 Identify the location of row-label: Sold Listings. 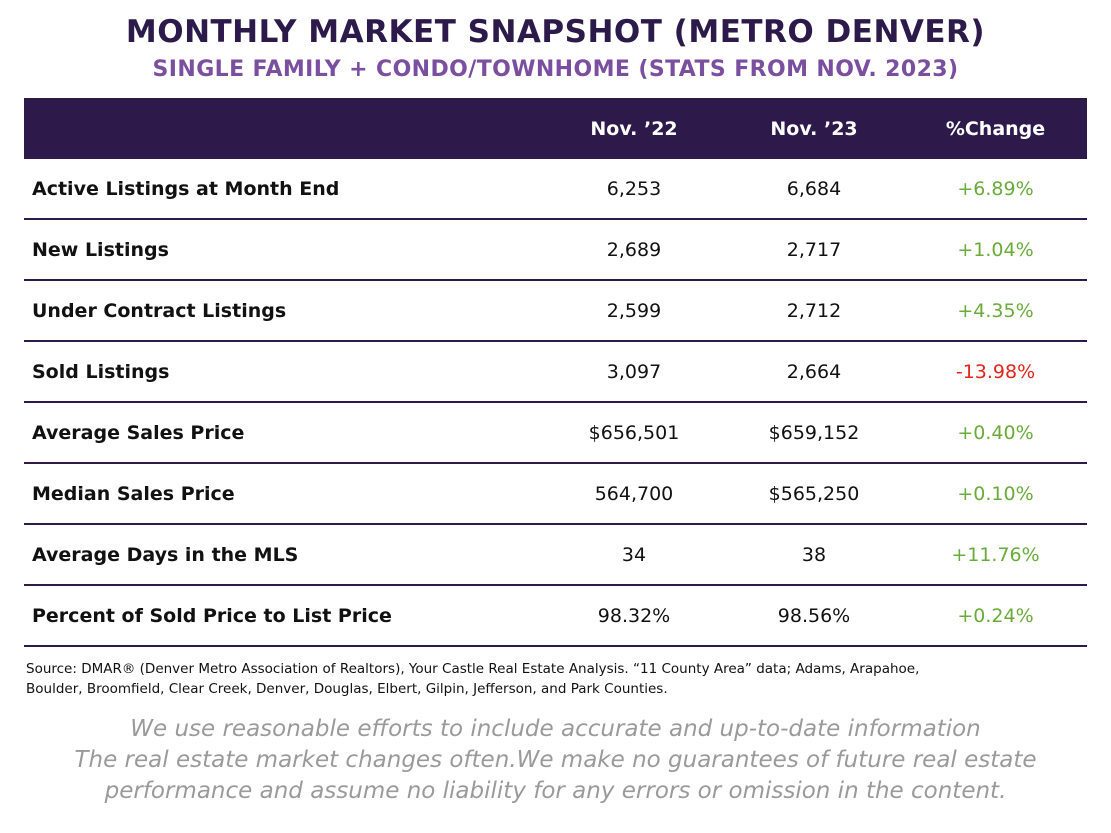
(101, 371).